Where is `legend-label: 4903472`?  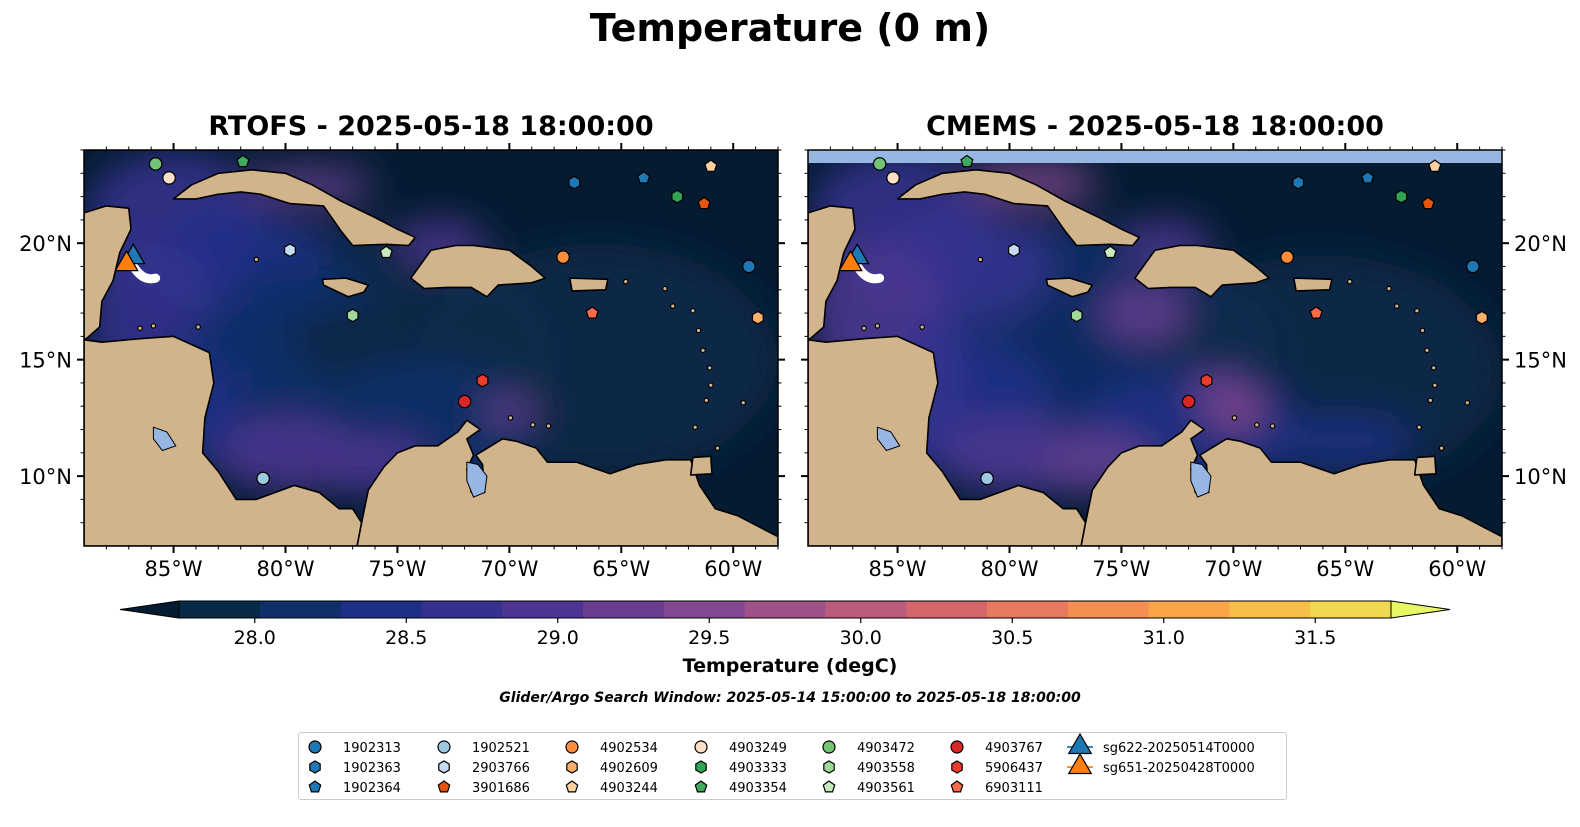
legend-label: 4903472 is located at coordinates (886, 748).